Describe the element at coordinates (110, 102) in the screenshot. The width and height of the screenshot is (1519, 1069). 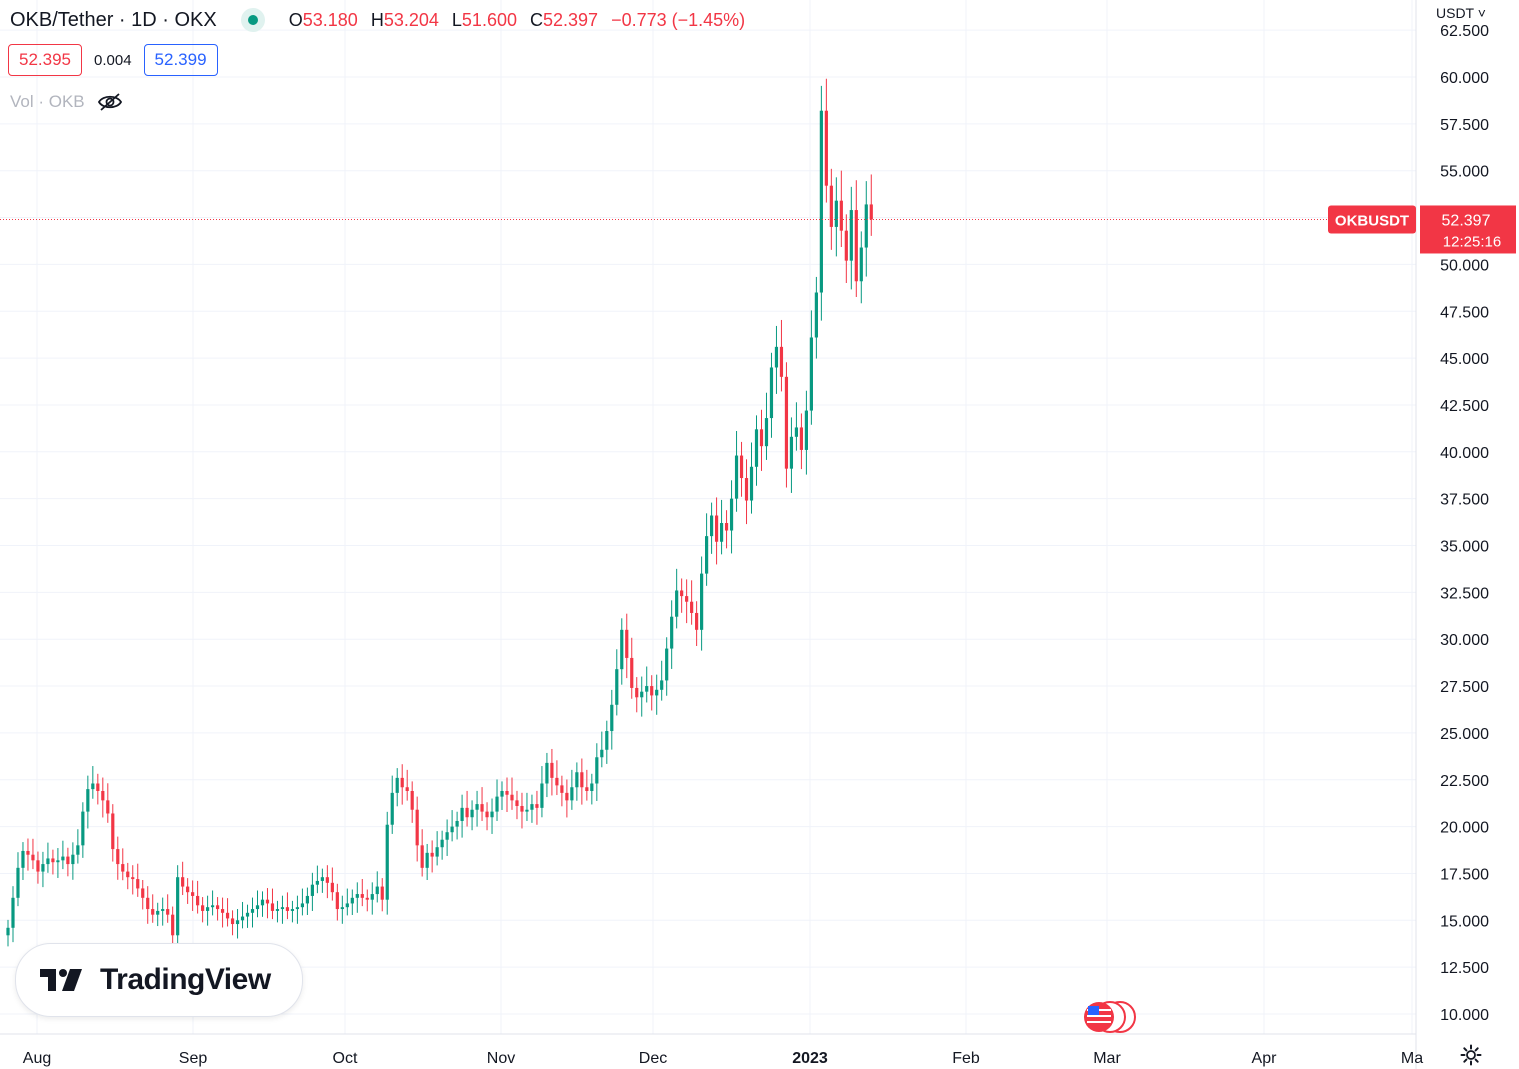
I see `eye-hidden-icon` at that location.